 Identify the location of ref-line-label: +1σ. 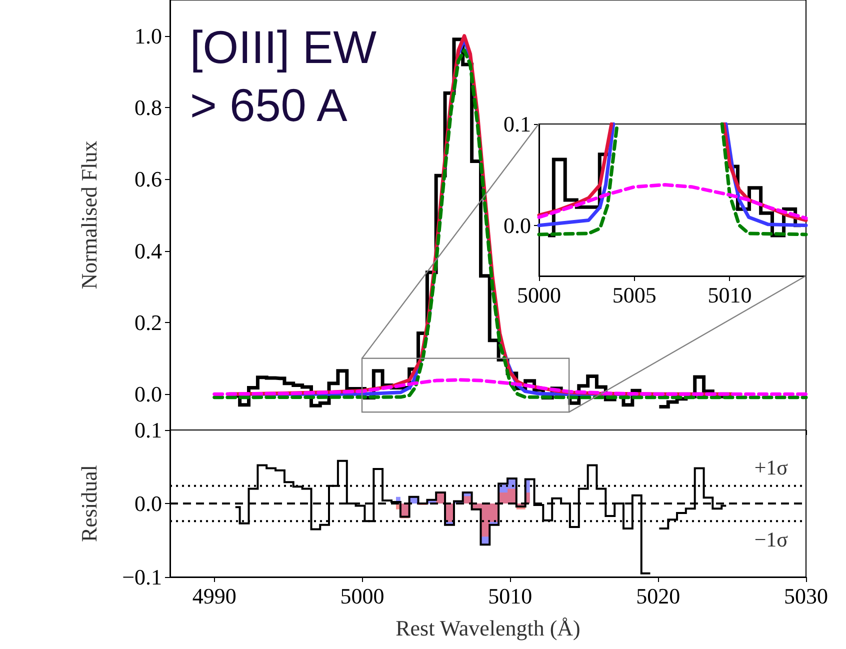
(771, 467).